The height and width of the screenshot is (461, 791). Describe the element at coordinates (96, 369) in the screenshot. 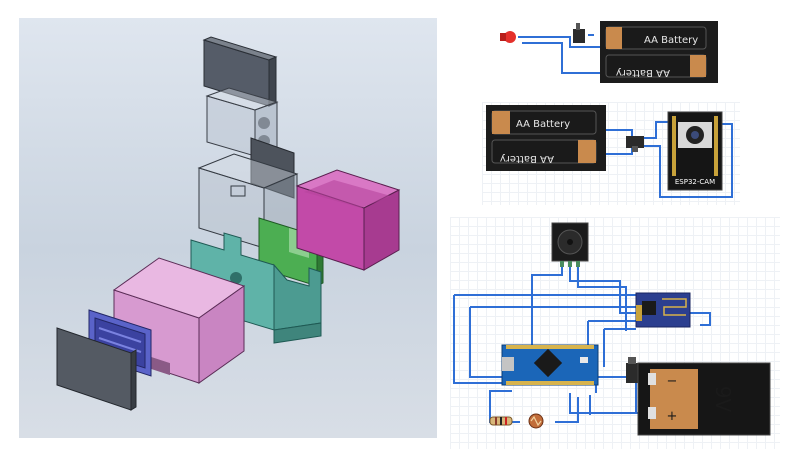

I see `front-plate` at that location.